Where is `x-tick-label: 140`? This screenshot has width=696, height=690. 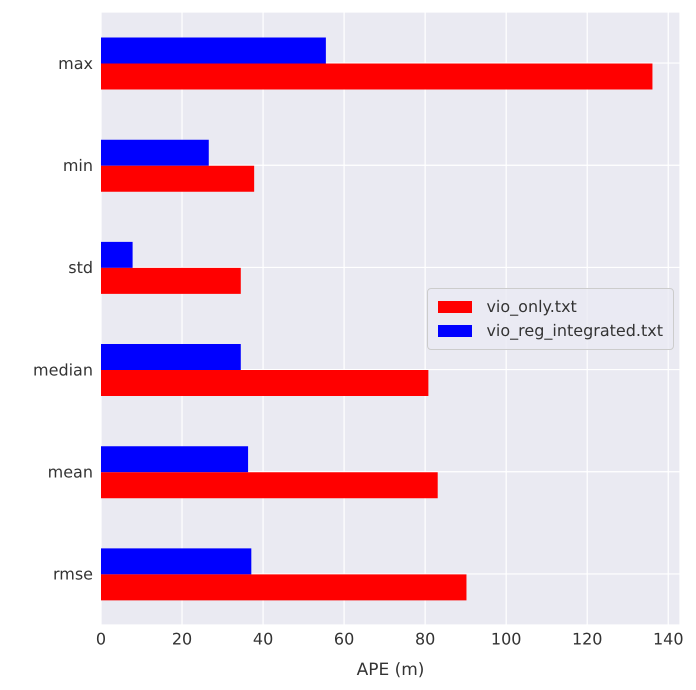
x-tick-label: 140 is located at coordinates (668, 638).